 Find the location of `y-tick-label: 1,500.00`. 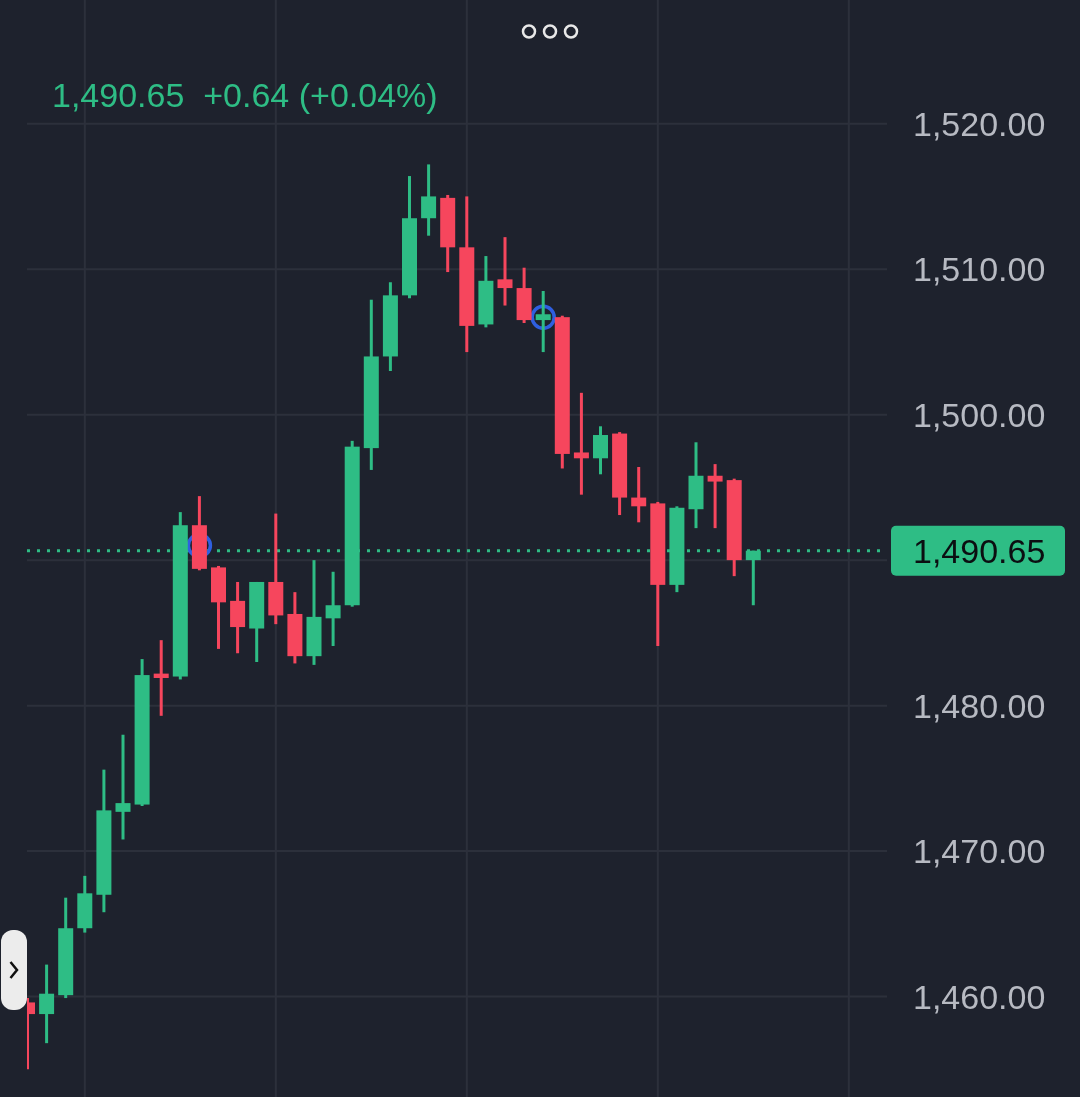

y-tick-label: 1,500.00 is located at coordinates (979, 414).